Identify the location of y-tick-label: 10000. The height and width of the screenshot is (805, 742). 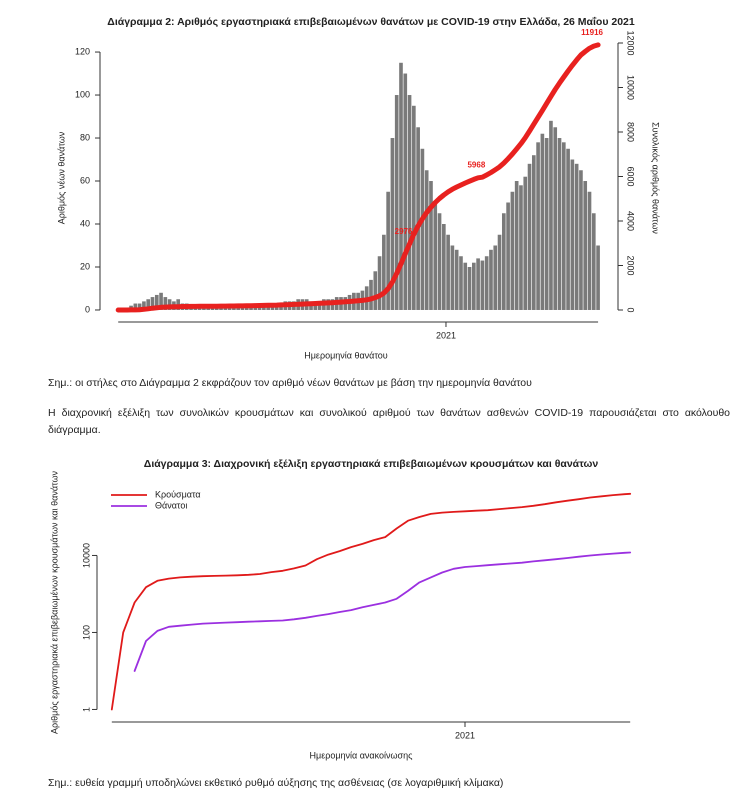
(86, 555).